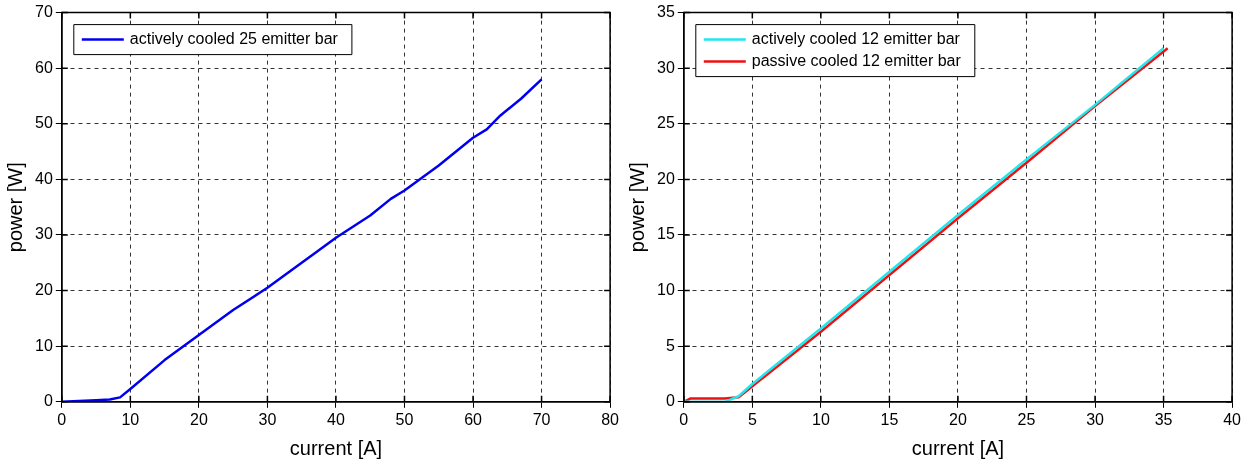 The image size is (1250, 465). I want to click on y-tick-label: 40, so click(44, 178).